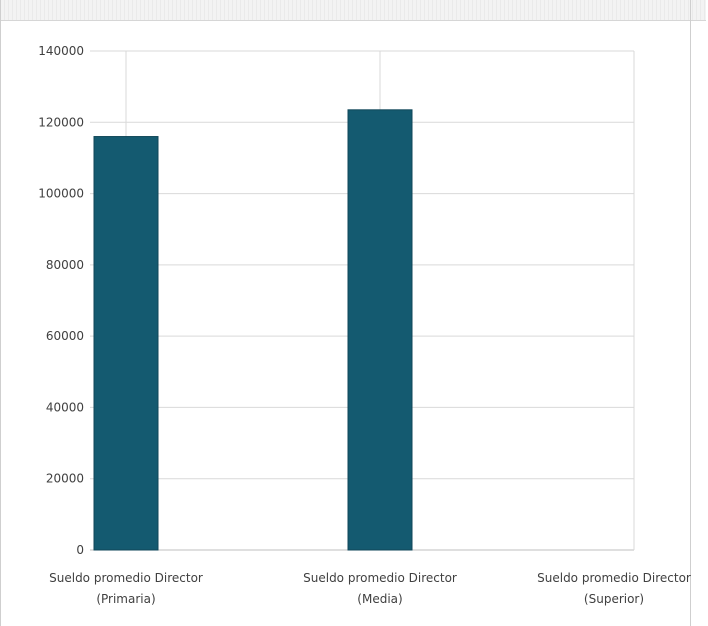 The image size is (708, 626). Describe the element at coordinates (65, 265) in the screenshot. I see `y-tick-label: 80000` at that location.